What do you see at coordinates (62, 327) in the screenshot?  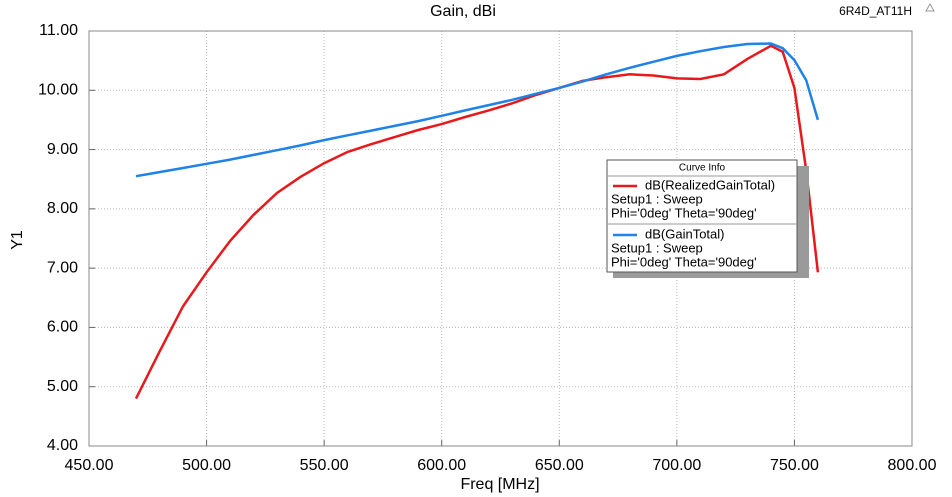 I see `y-tick-label: 6.00` at bounding box center [62, 327].